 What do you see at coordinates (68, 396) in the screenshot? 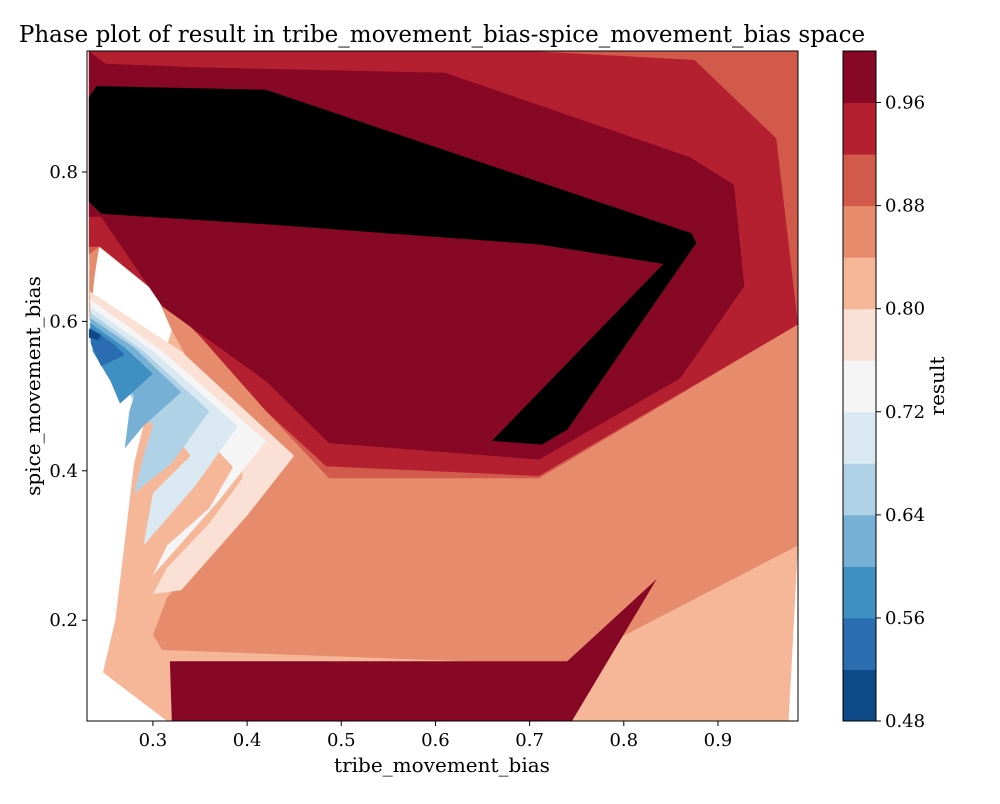
I see `y-axis: 0.2 0.4 0.6 0.8` at bounding box center [68, 396].